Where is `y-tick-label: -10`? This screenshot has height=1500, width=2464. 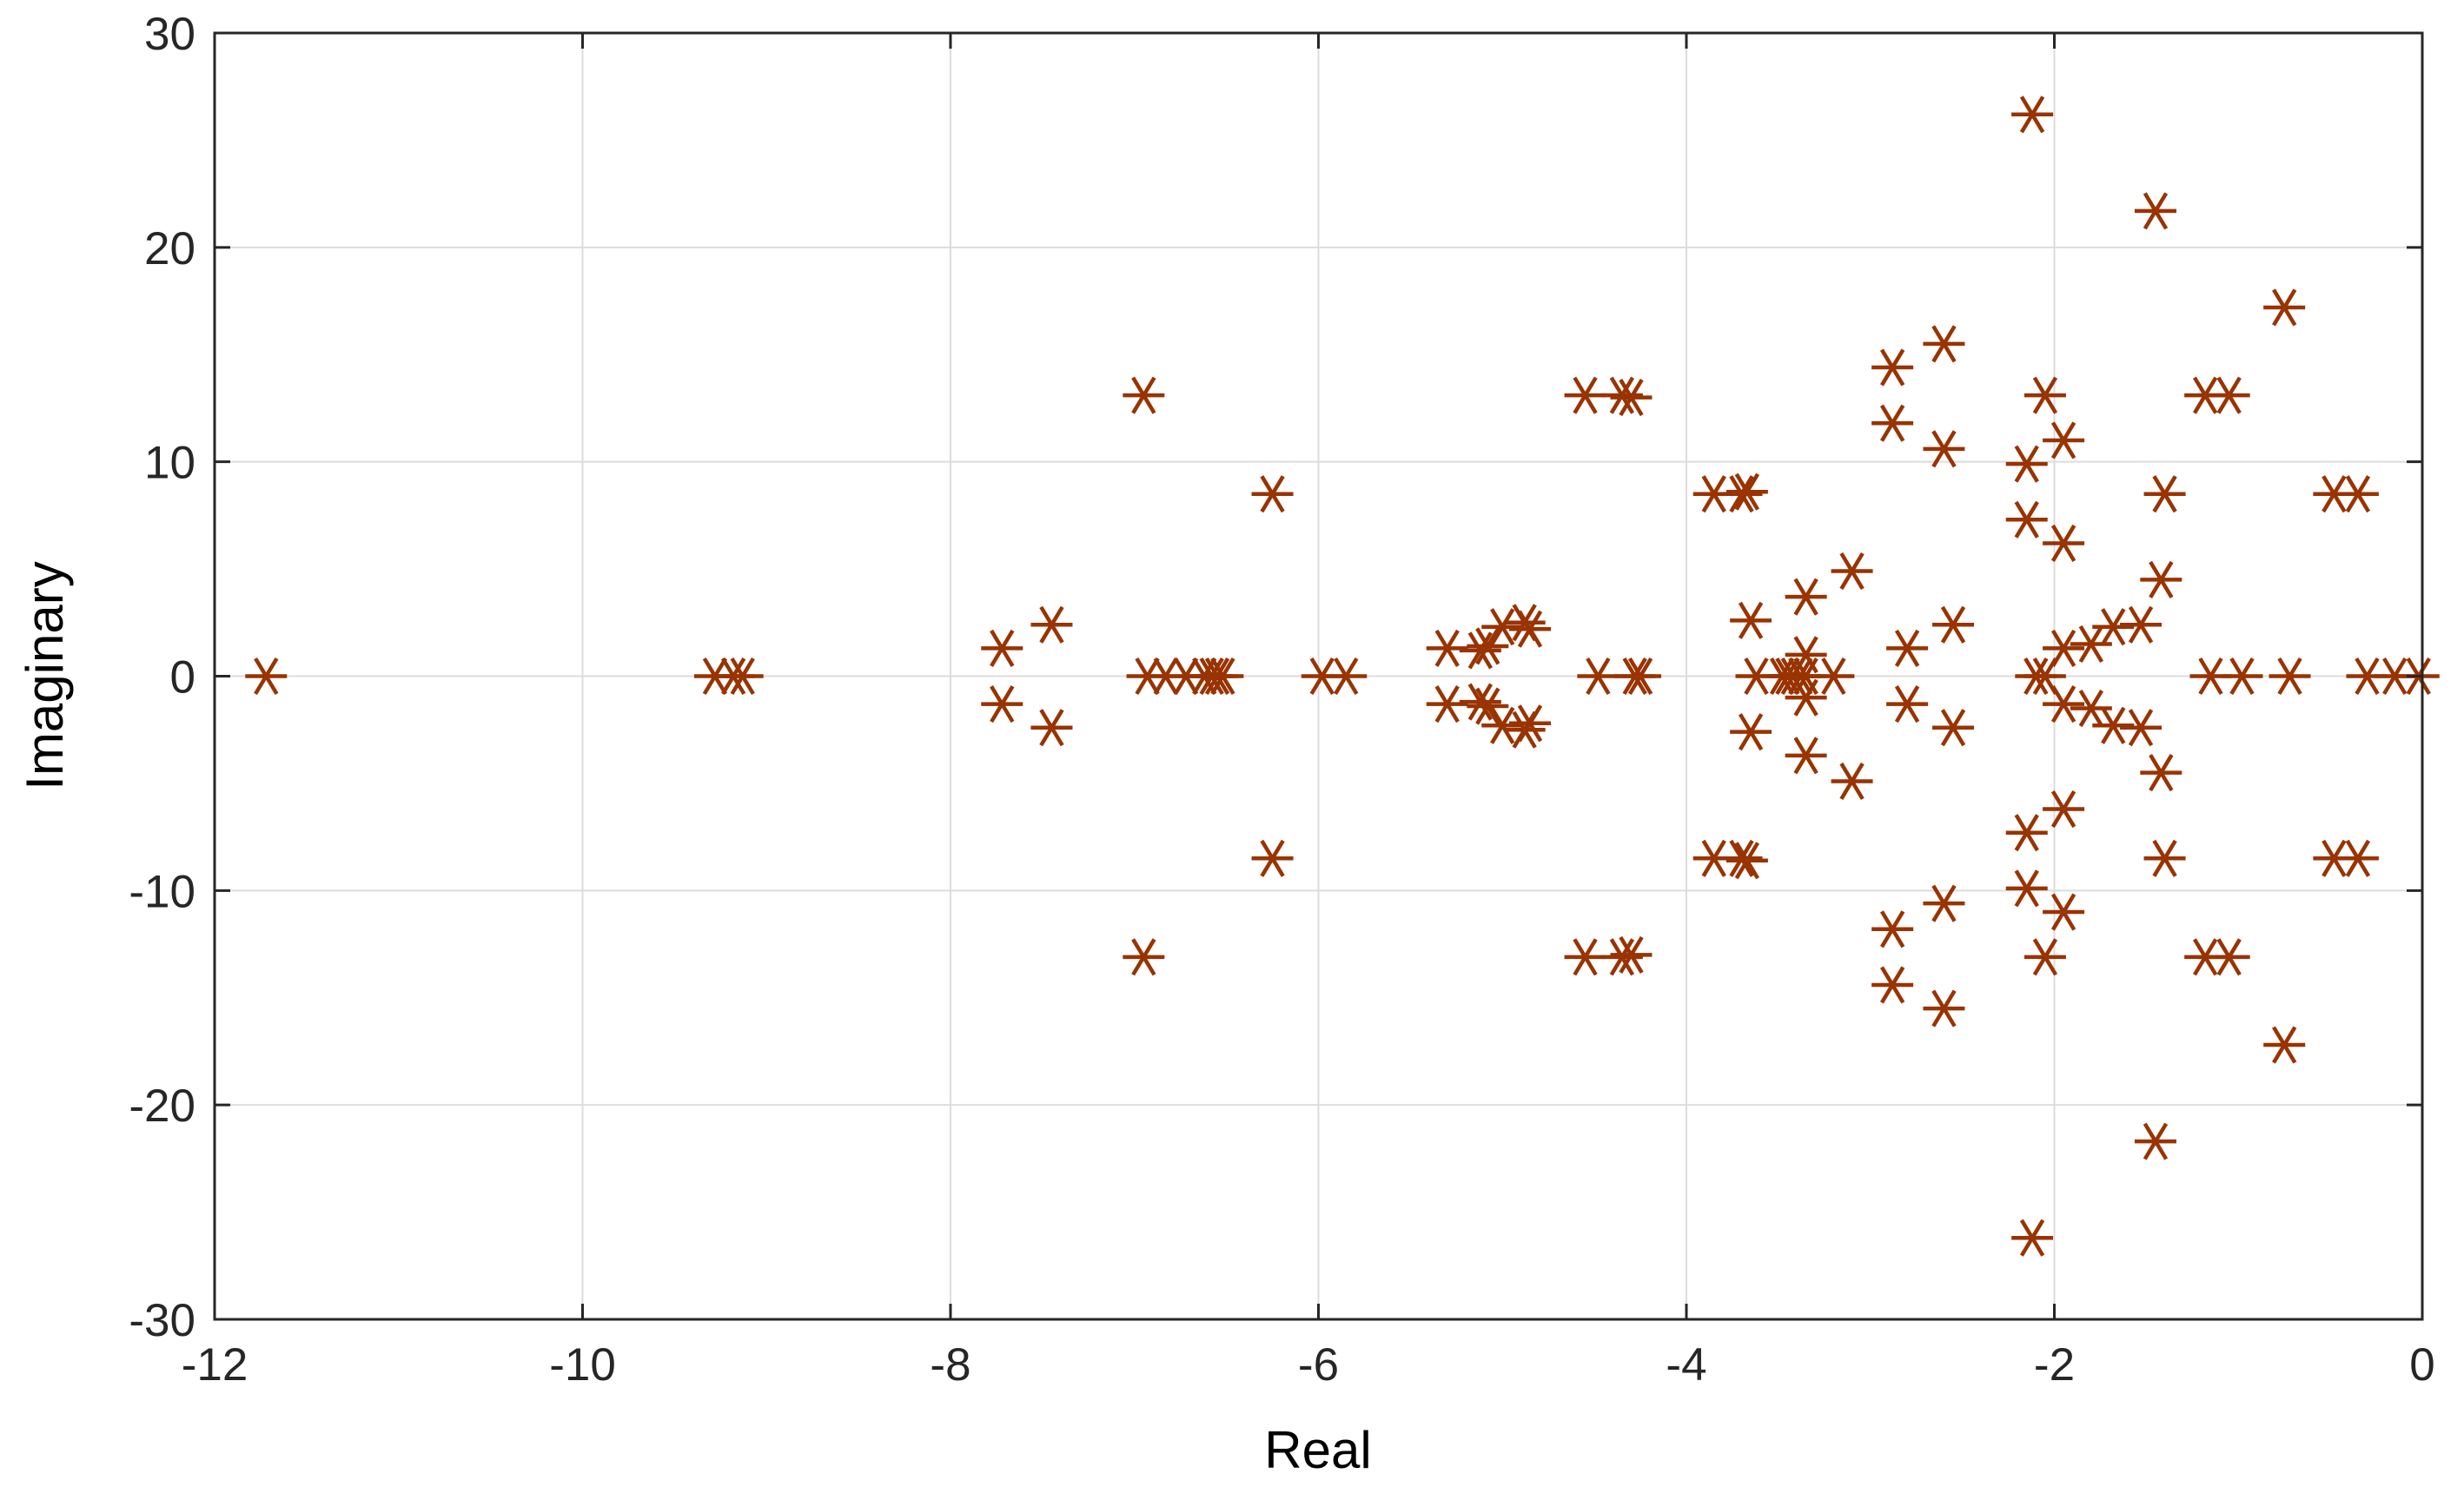 y-tick-label: -10 is located at coordinates (162, 891).